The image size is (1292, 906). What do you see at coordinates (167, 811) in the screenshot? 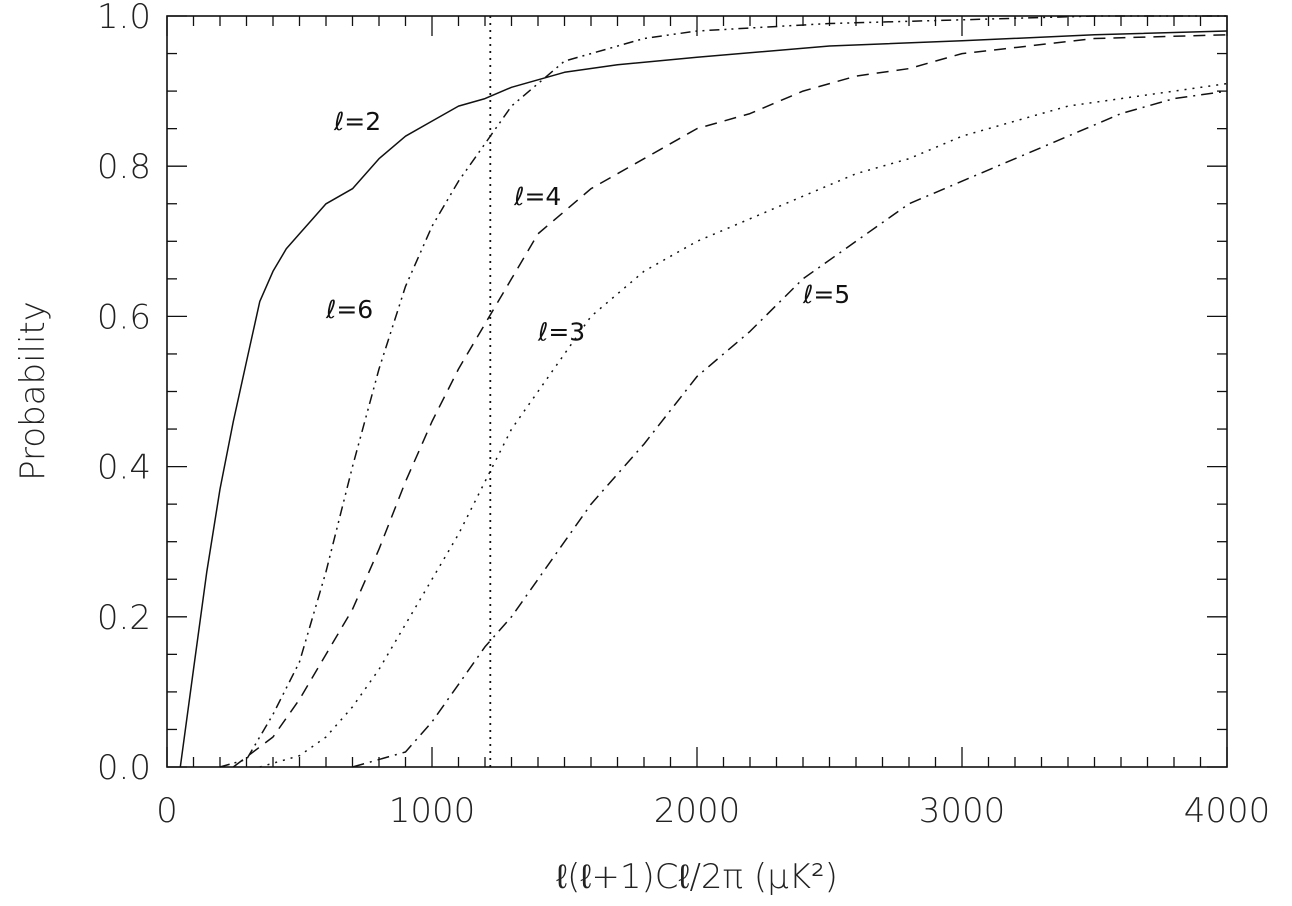
I see `x-tick-label: 0` at bounding box center [167, 811].